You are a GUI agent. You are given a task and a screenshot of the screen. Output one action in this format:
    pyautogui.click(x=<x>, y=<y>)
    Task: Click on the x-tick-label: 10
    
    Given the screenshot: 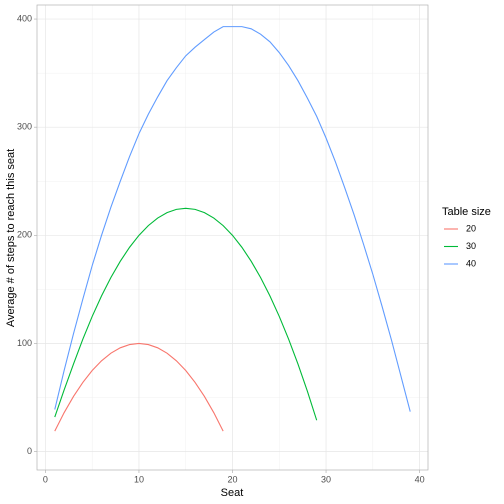 What is the action you would take?
    pyautogui.click(x=139, y=479)
    